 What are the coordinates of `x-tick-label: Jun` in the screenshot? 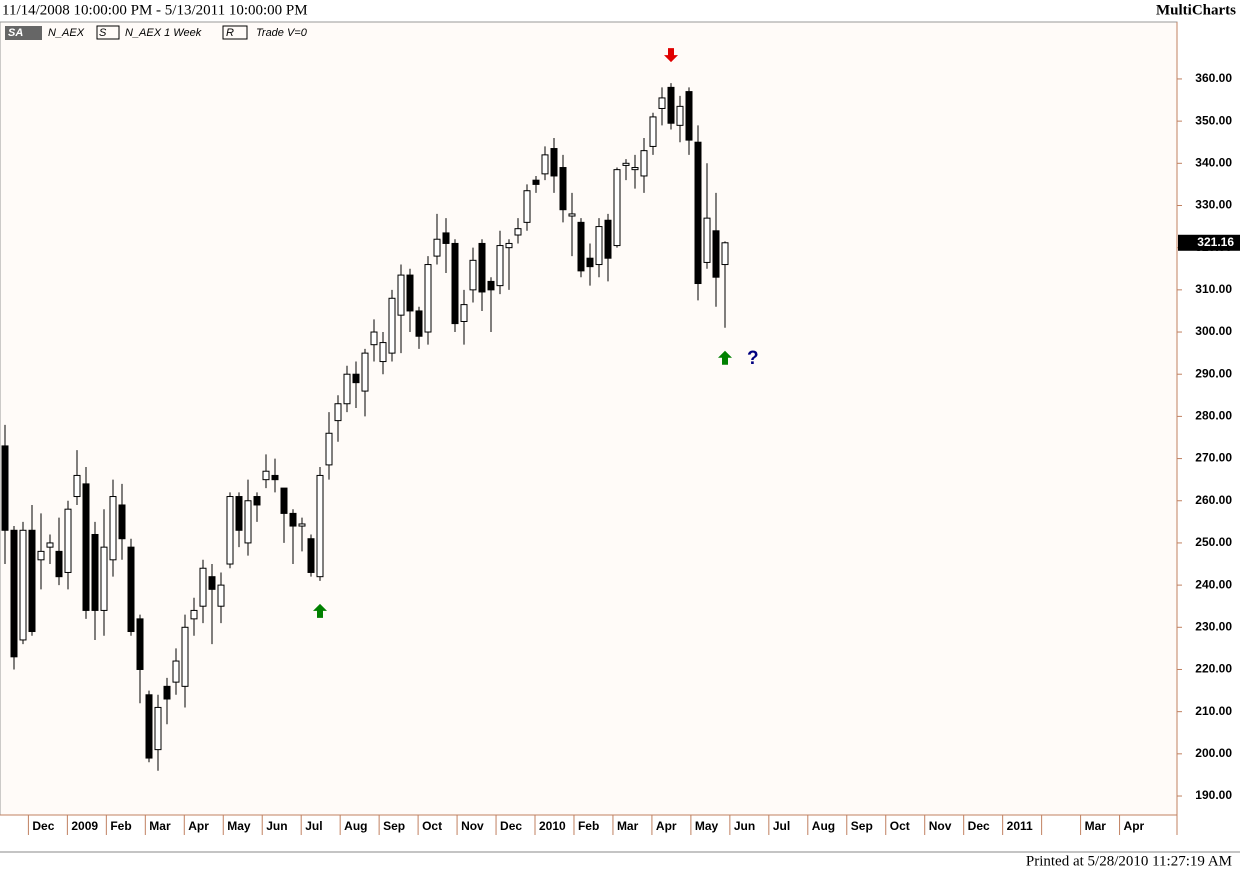 It's located at (276, 826).